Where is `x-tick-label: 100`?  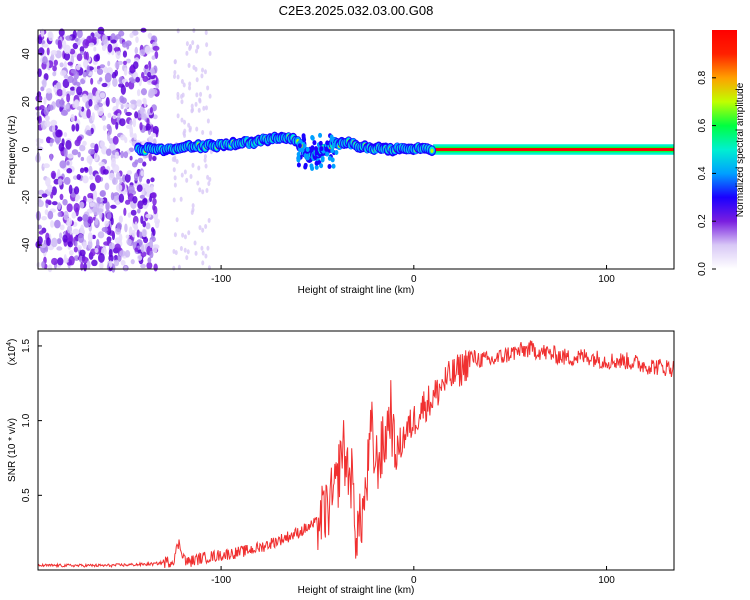 x-tick-label: 100 is located at coordinates (606, 580).